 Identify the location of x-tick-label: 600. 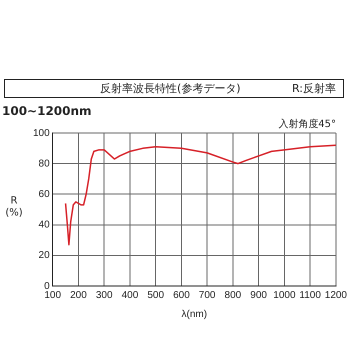
(181, 295).